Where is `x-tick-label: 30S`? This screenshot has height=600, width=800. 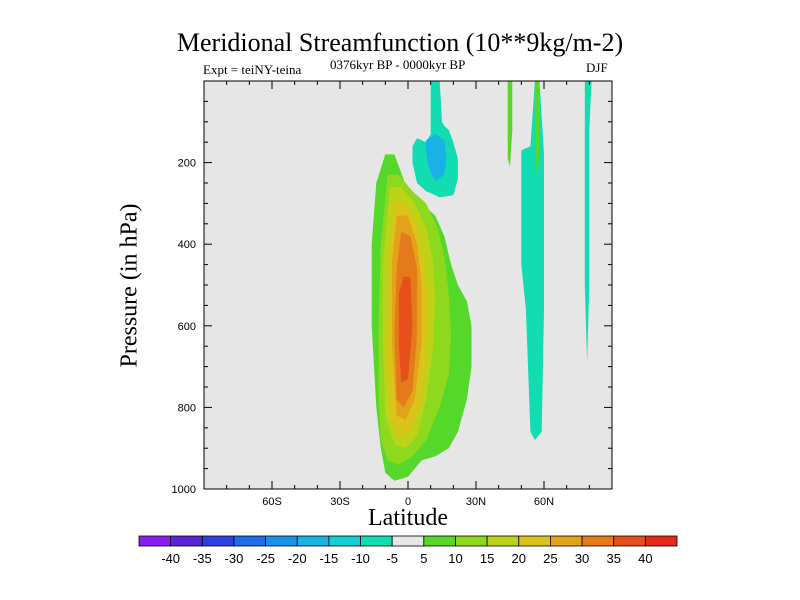
x-tick-label: 30S is located at coordinates (340, 502).